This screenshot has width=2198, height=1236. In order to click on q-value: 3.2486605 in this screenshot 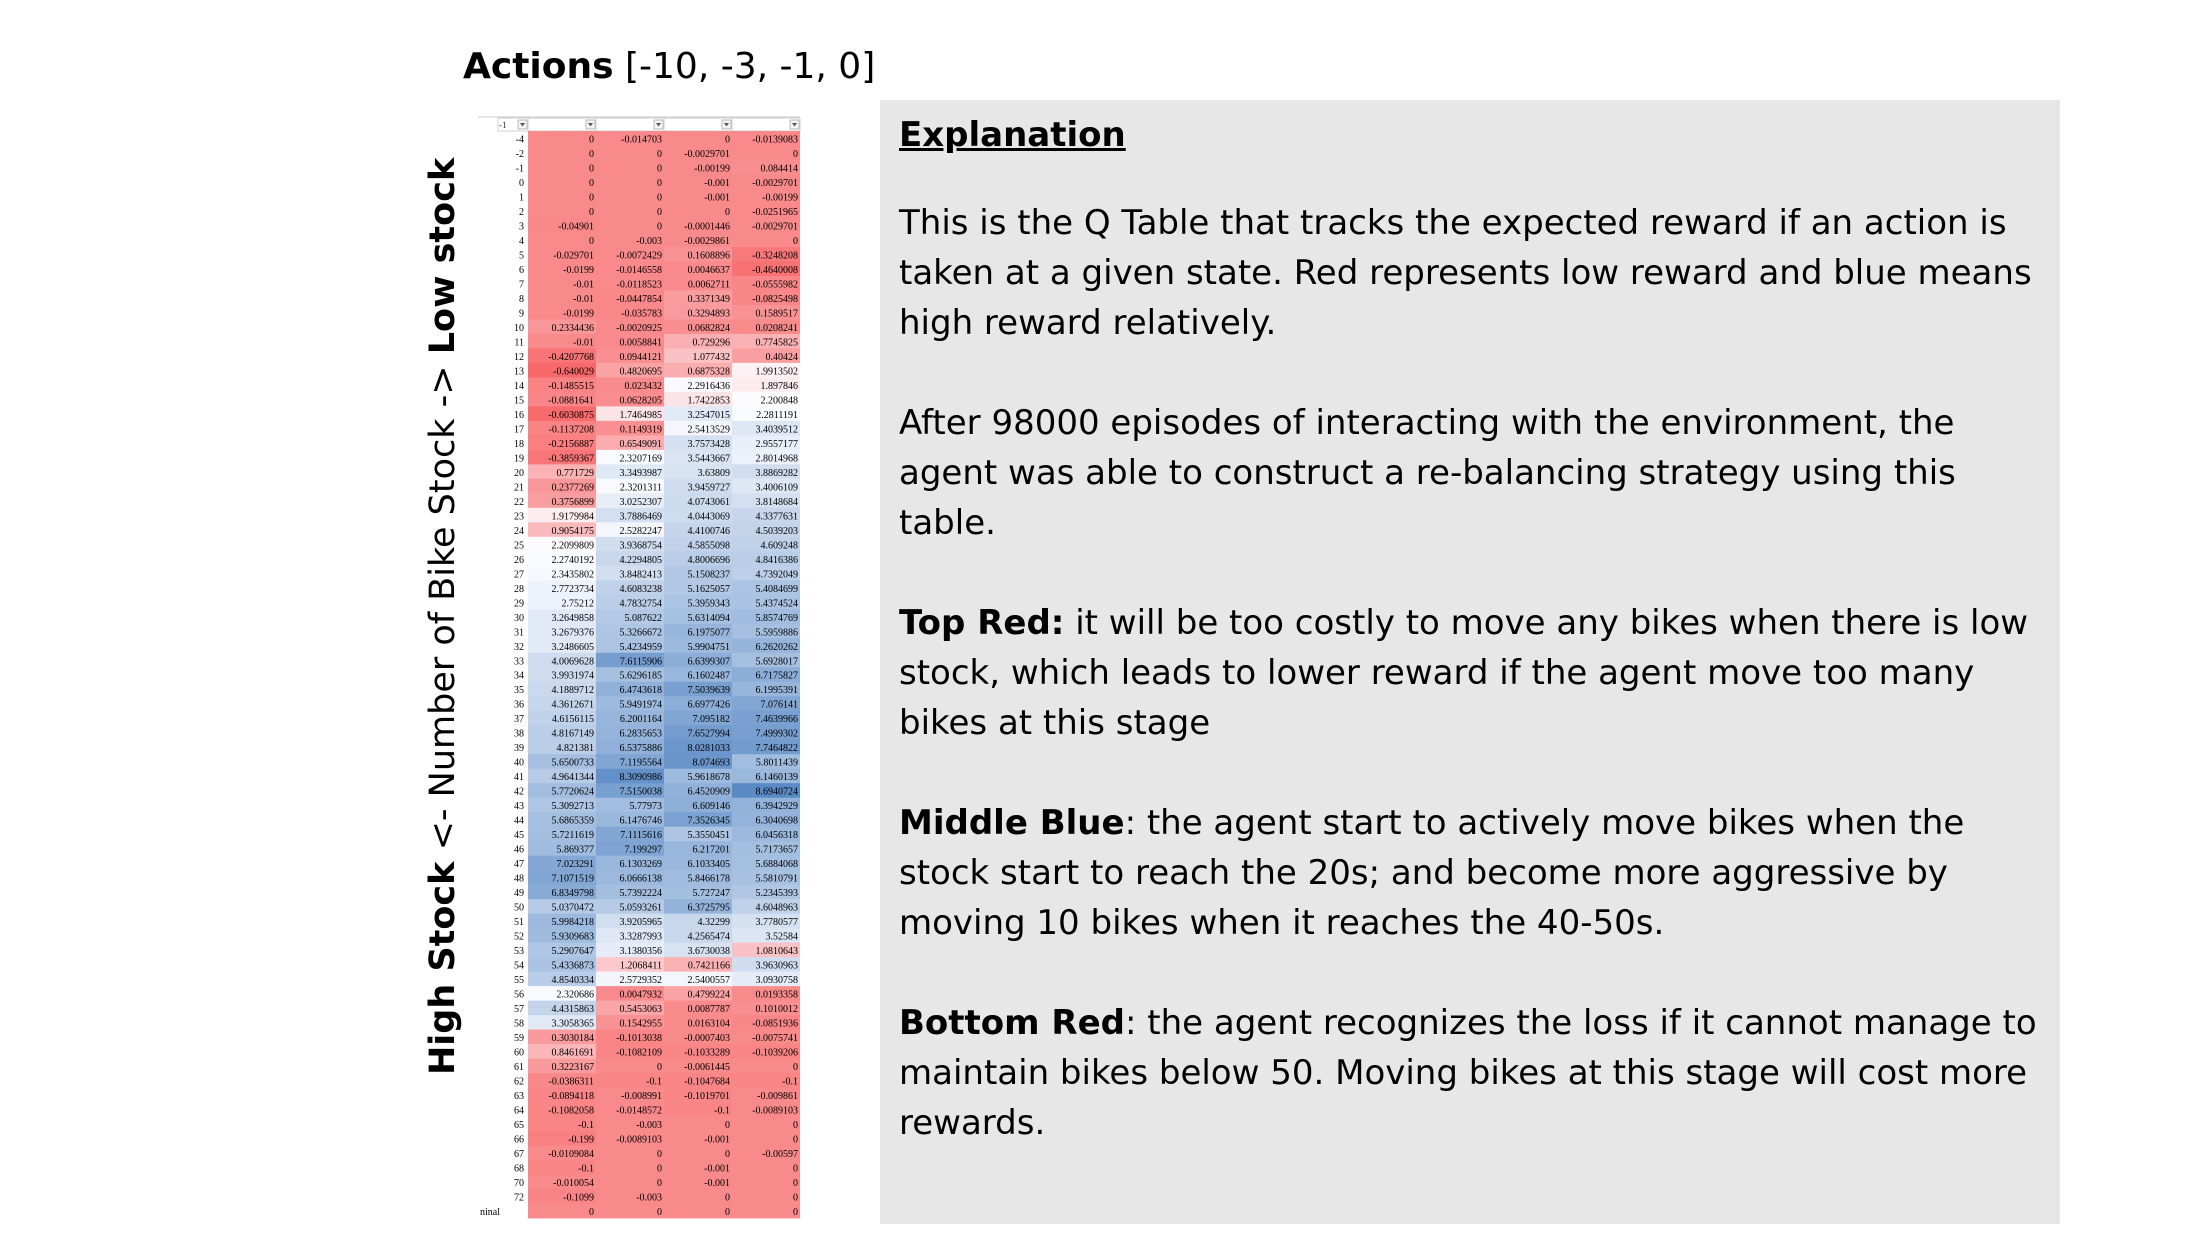, I will do `click(573, 647)`.